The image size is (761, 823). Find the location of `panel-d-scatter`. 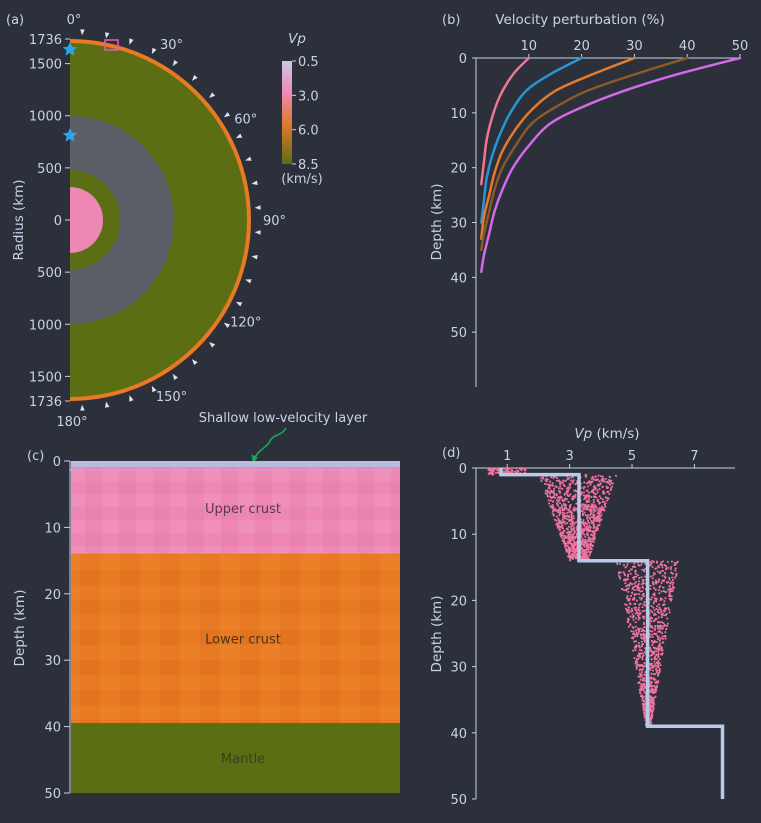

panel-d-scatter is located at coordinates (583, 597).